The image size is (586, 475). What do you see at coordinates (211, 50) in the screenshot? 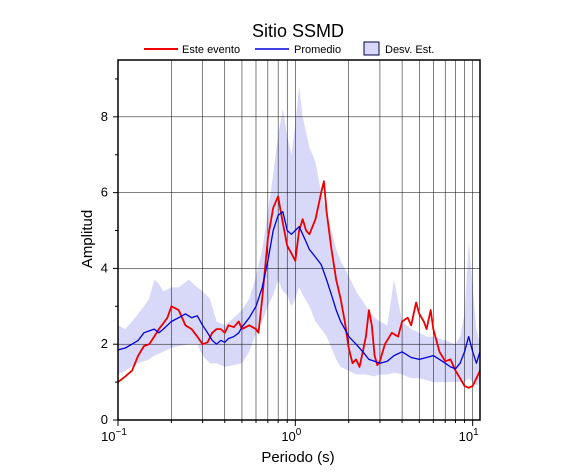
I see `legend-label-event: Este evento` at bounding box center [211, 50].